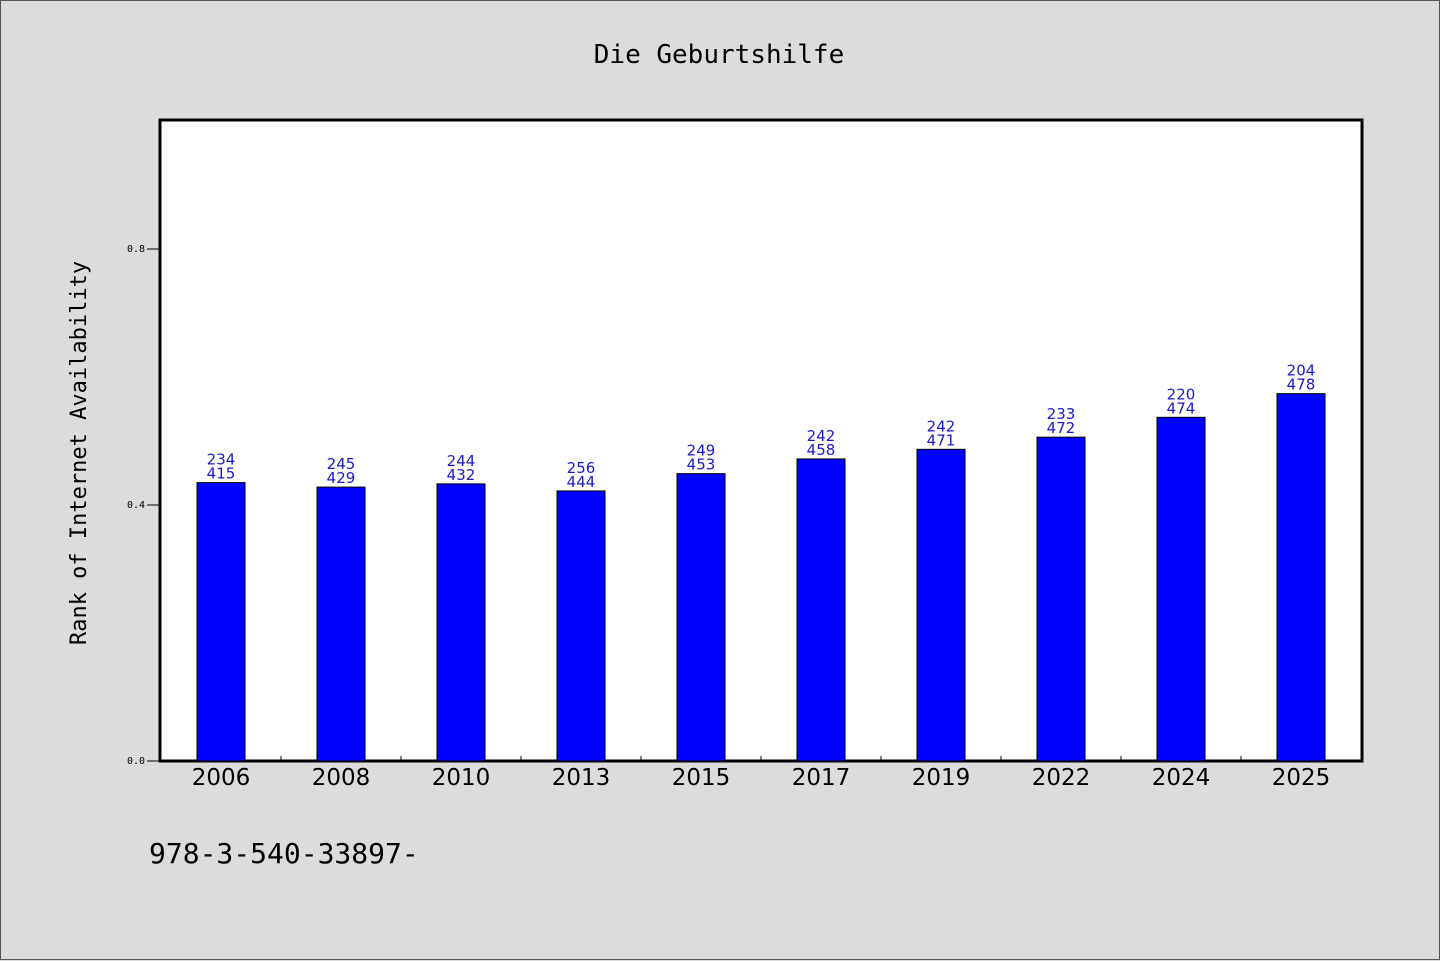 This screenshot has height=961, width=1440. I want to click on x-tick-label-2024: 2024, so click(1181, 778).